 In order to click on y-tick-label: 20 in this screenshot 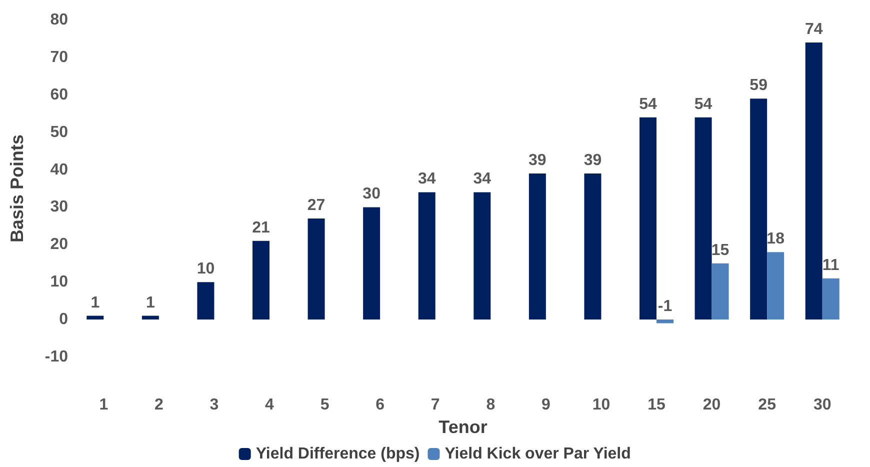, I will do `click(59, 245)`.